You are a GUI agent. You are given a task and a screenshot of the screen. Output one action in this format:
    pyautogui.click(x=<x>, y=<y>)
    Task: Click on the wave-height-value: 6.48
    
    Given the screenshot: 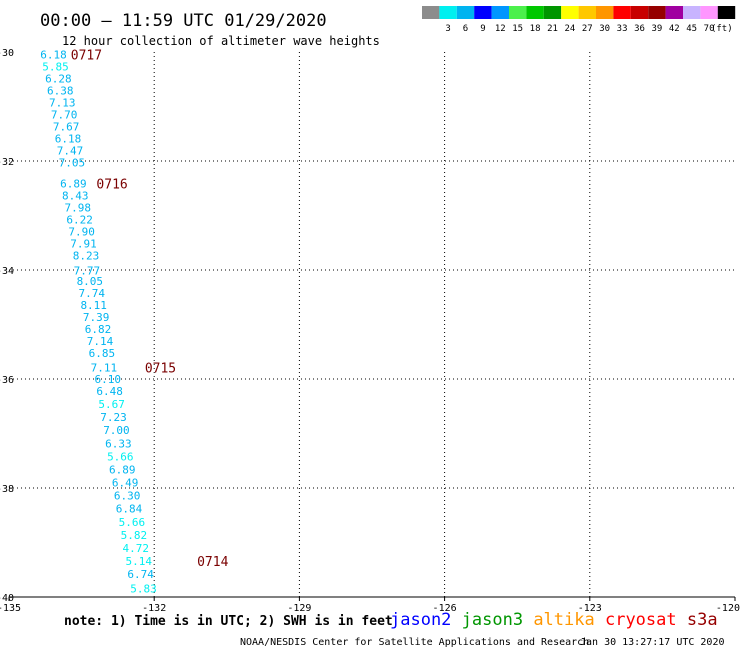 What is the action you would take?
    pyautogui.click(x=109, y=391)
    